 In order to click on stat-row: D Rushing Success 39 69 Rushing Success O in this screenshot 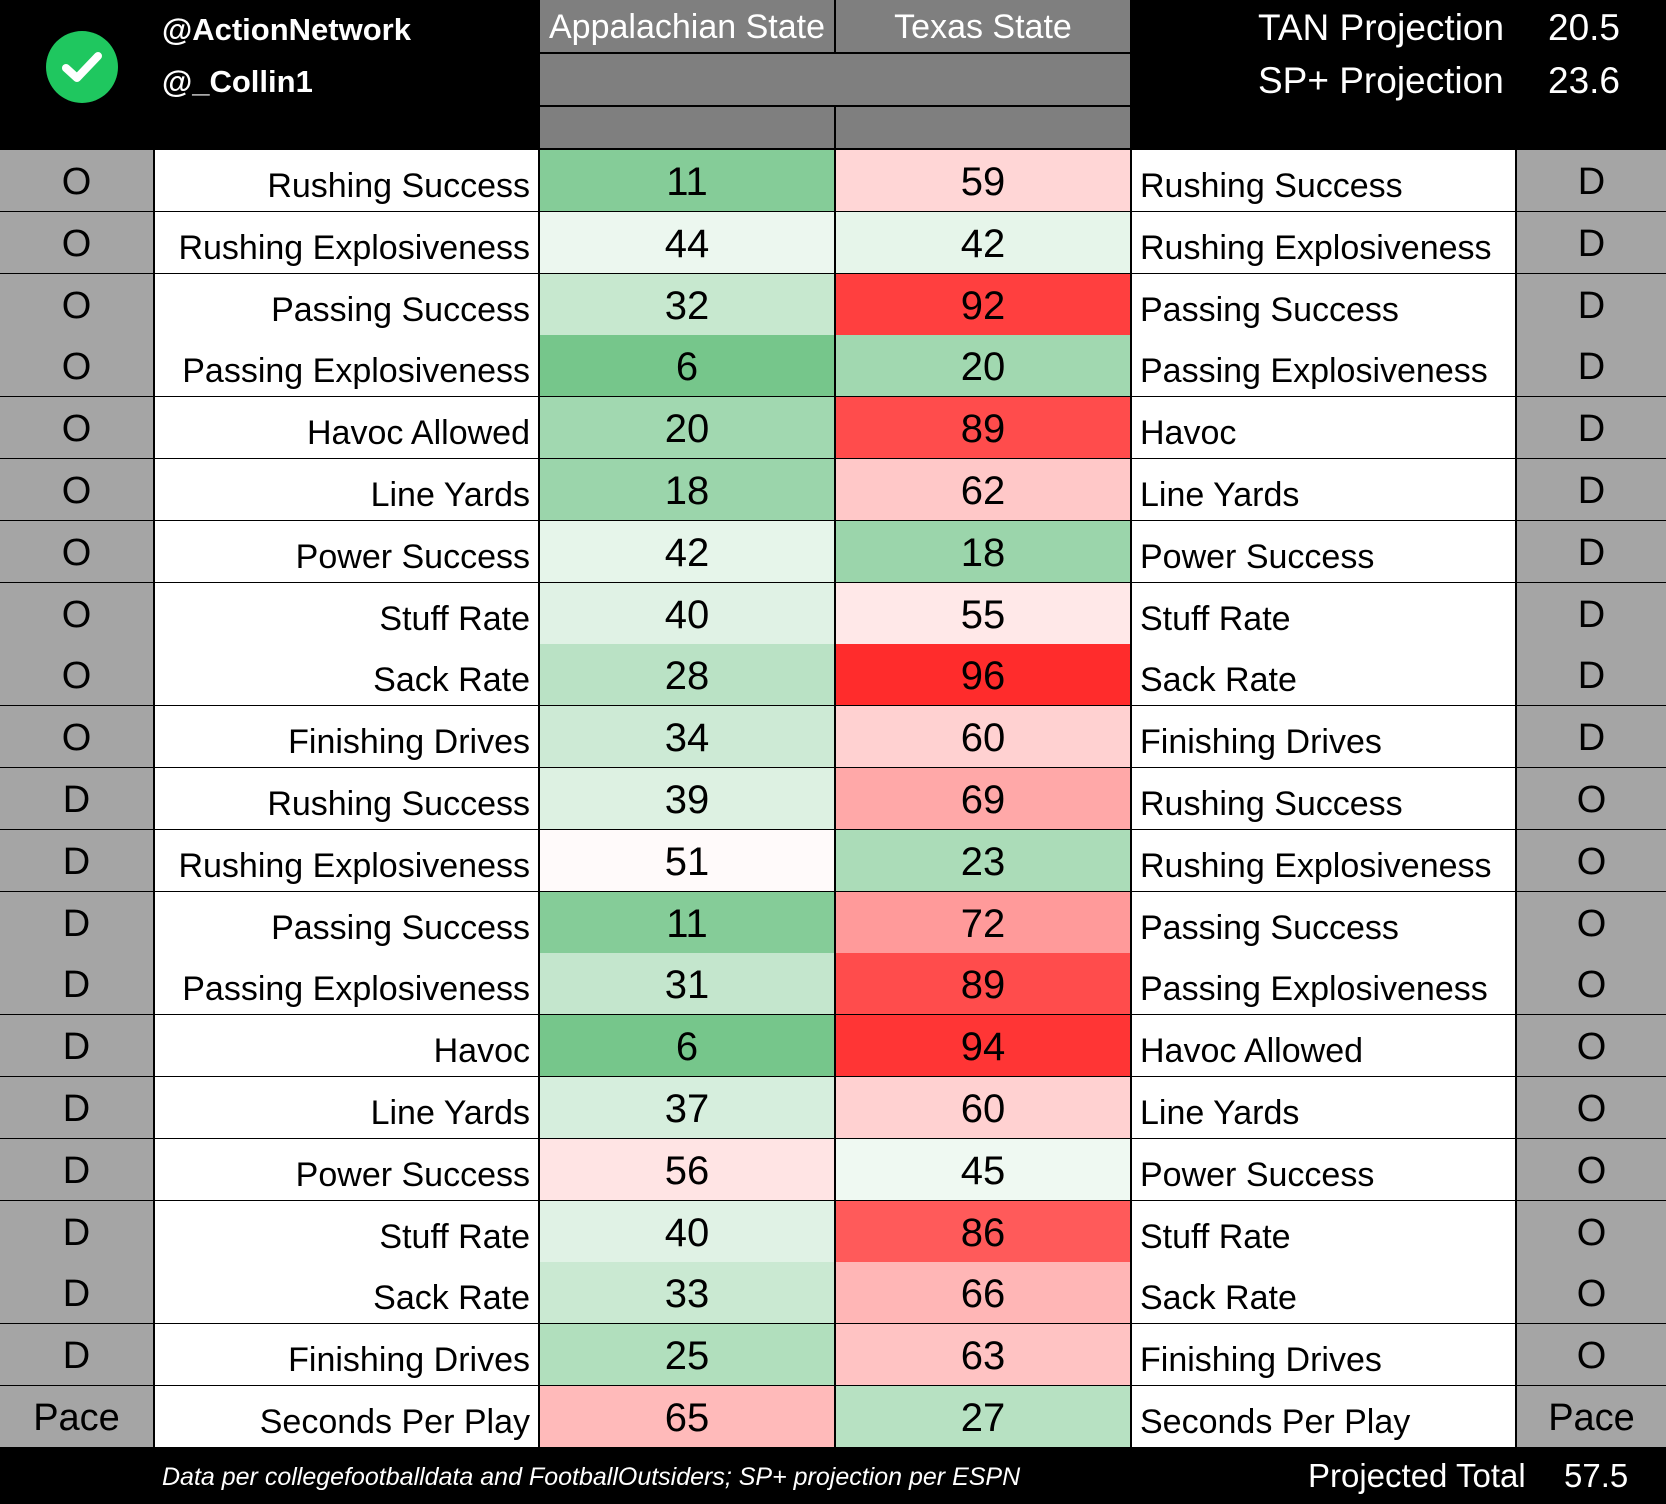, I will do `click(833, 799)`.